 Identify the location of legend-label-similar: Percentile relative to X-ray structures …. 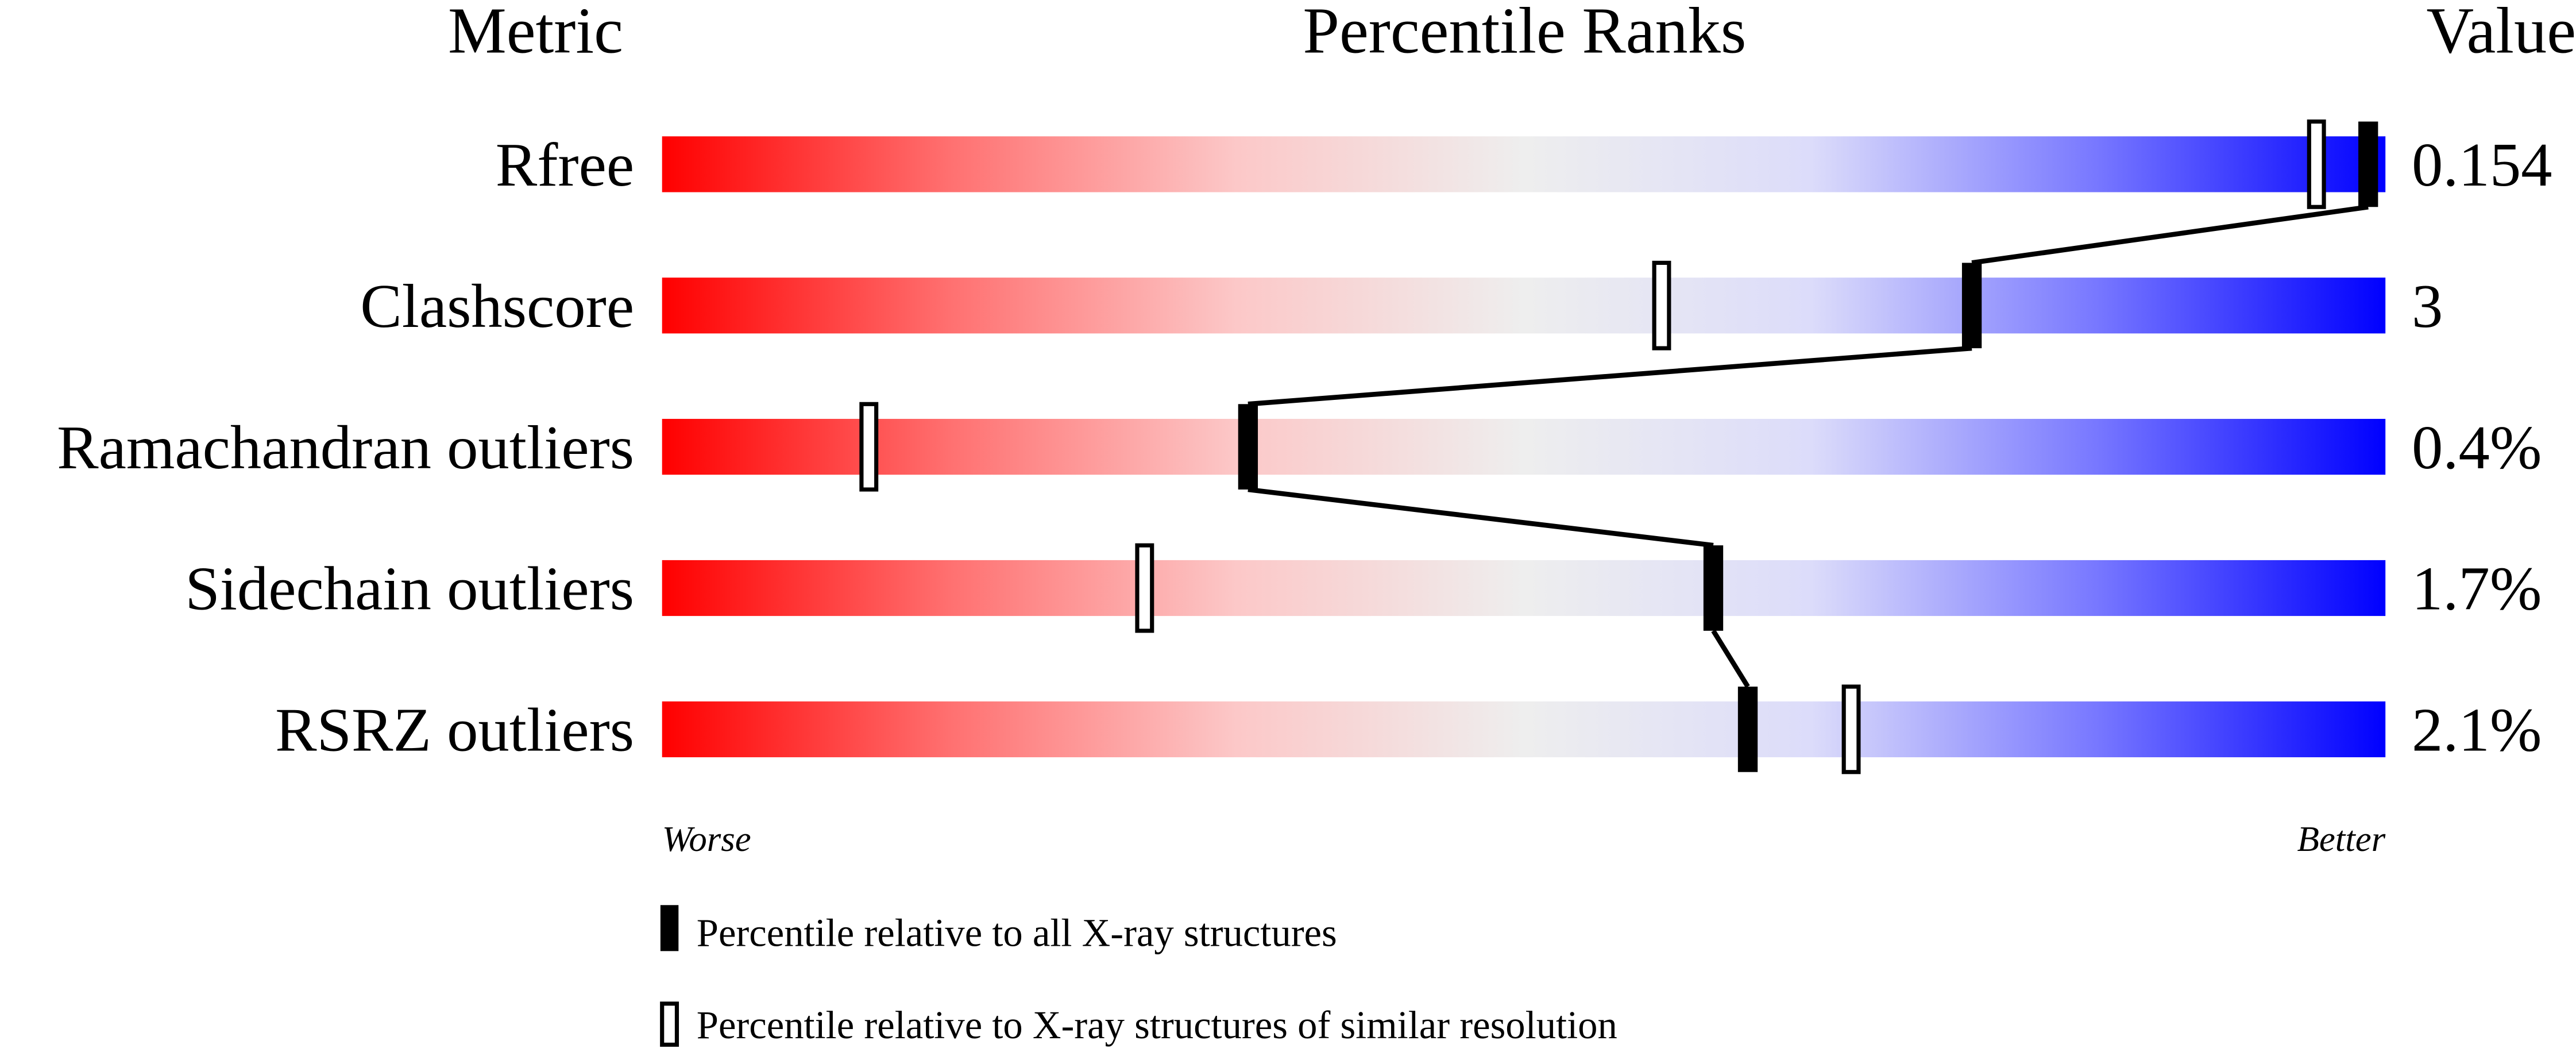
(1157, 1025).